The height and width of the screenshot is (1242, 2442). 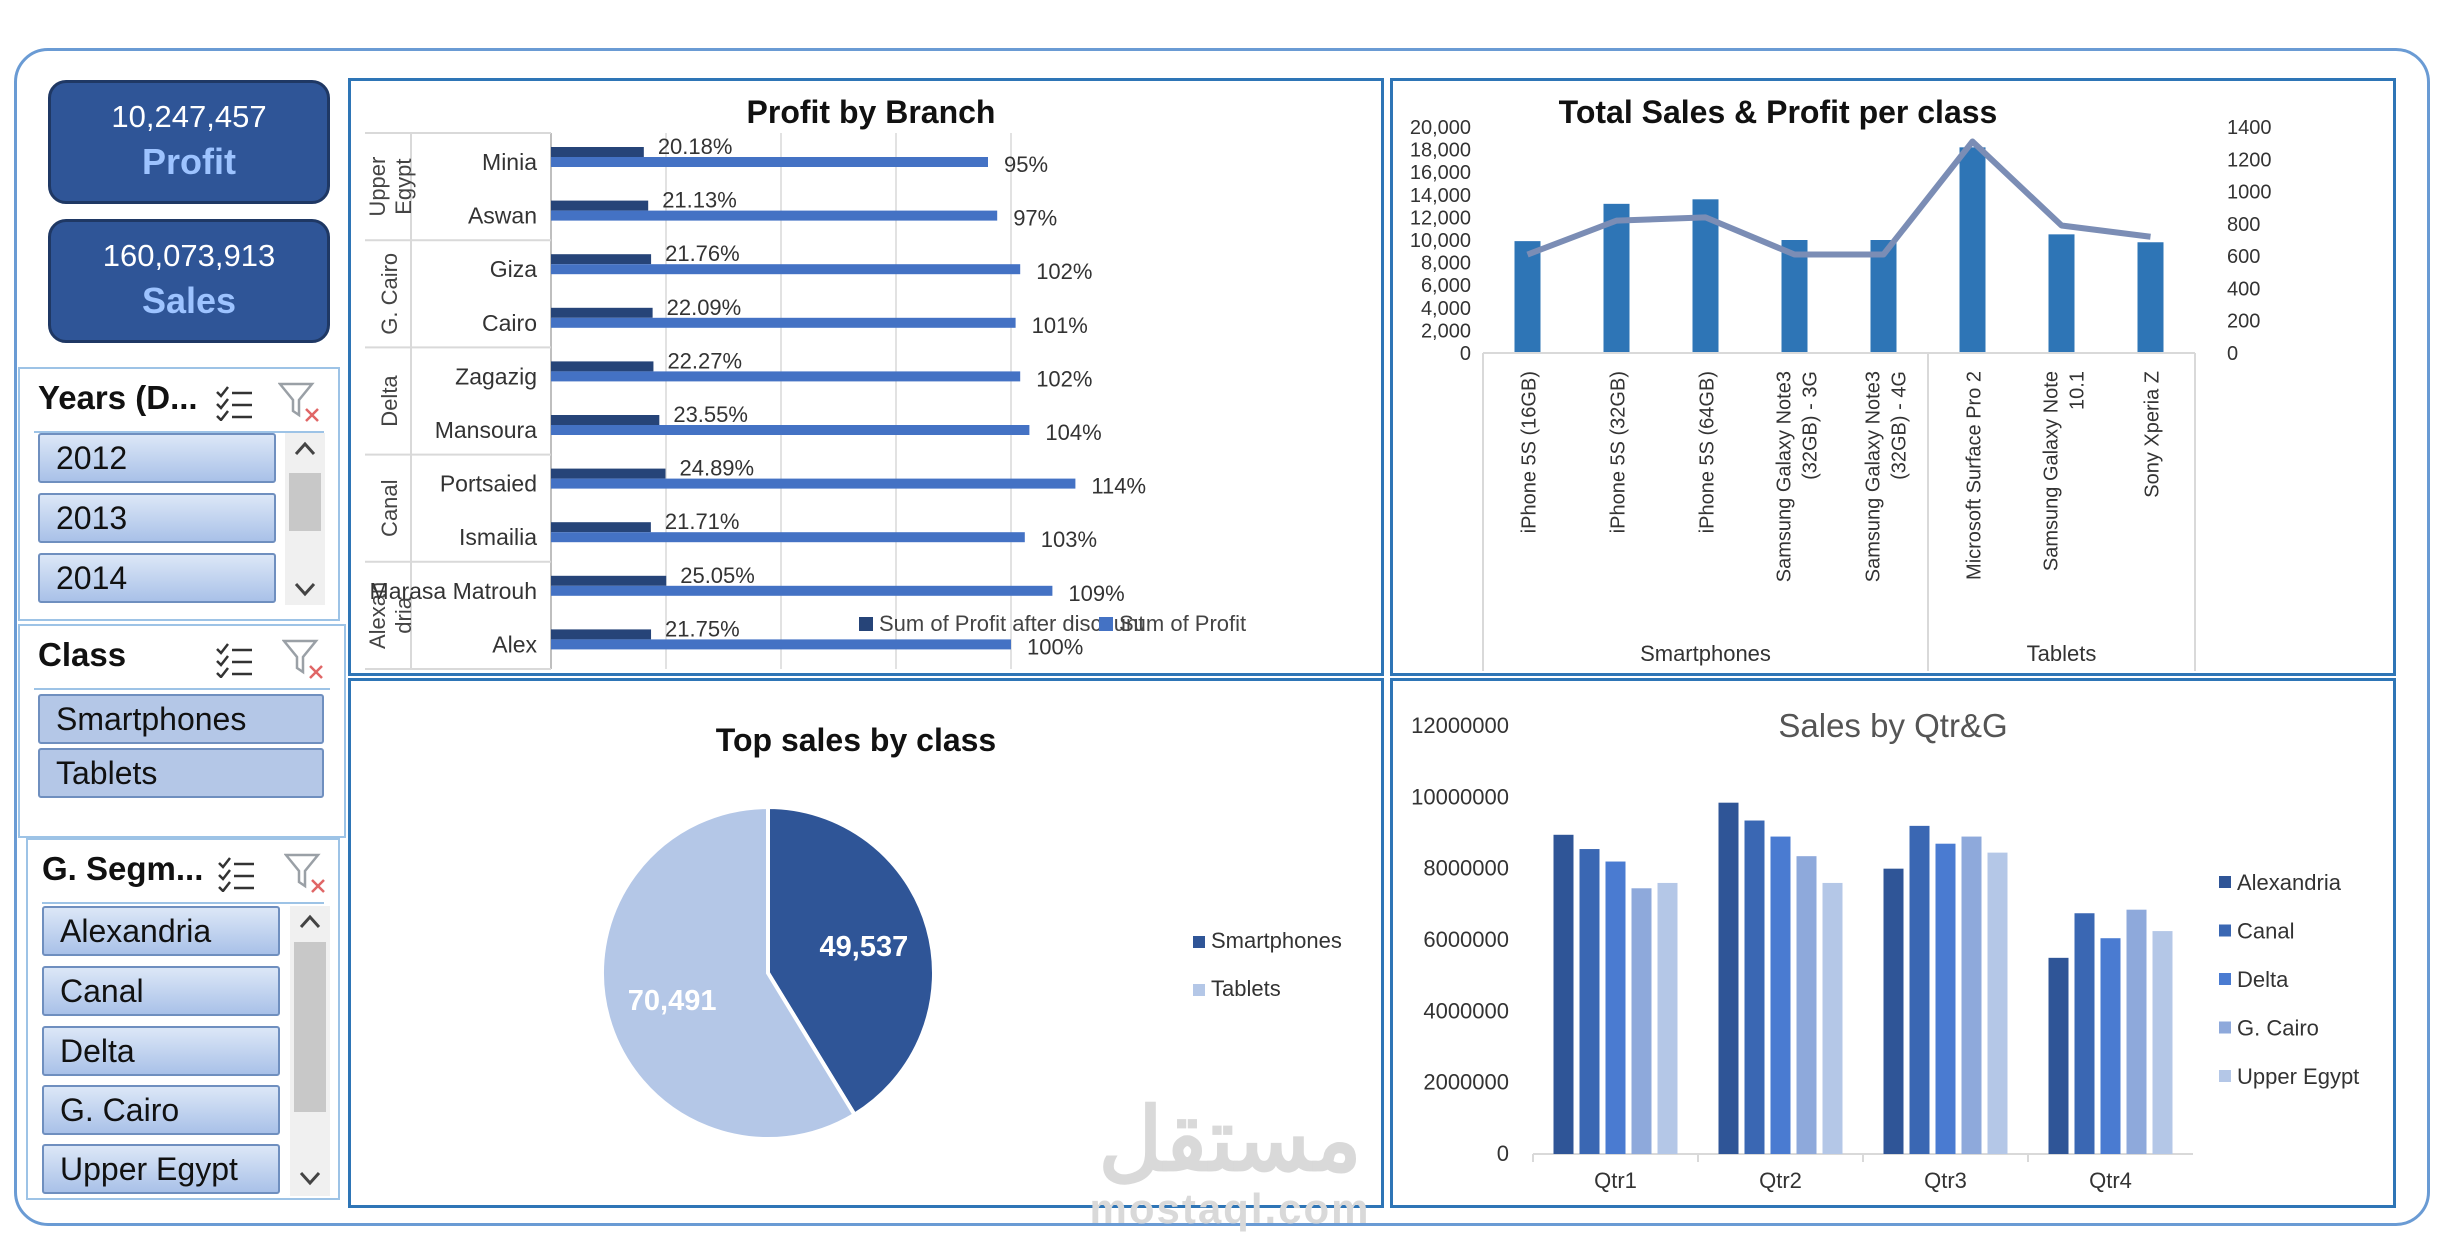 What do you see at coordinates (1530, 452) in the screenshot?
I see `category-label-line: iPhone 5S (16GB)` at bounding box center [1530, 452].